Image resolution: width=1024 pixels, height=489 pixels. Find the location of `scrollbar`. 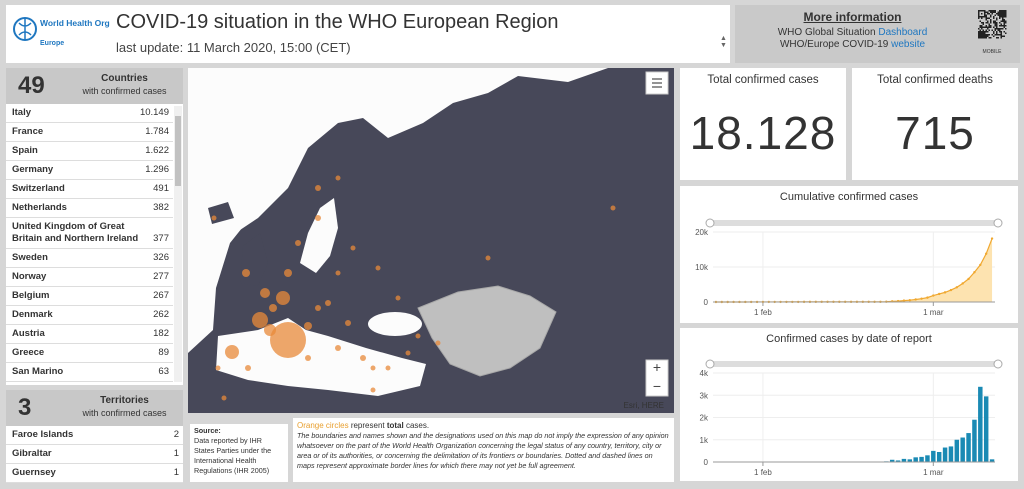

scrollbar is located at coordinates (178, 244).